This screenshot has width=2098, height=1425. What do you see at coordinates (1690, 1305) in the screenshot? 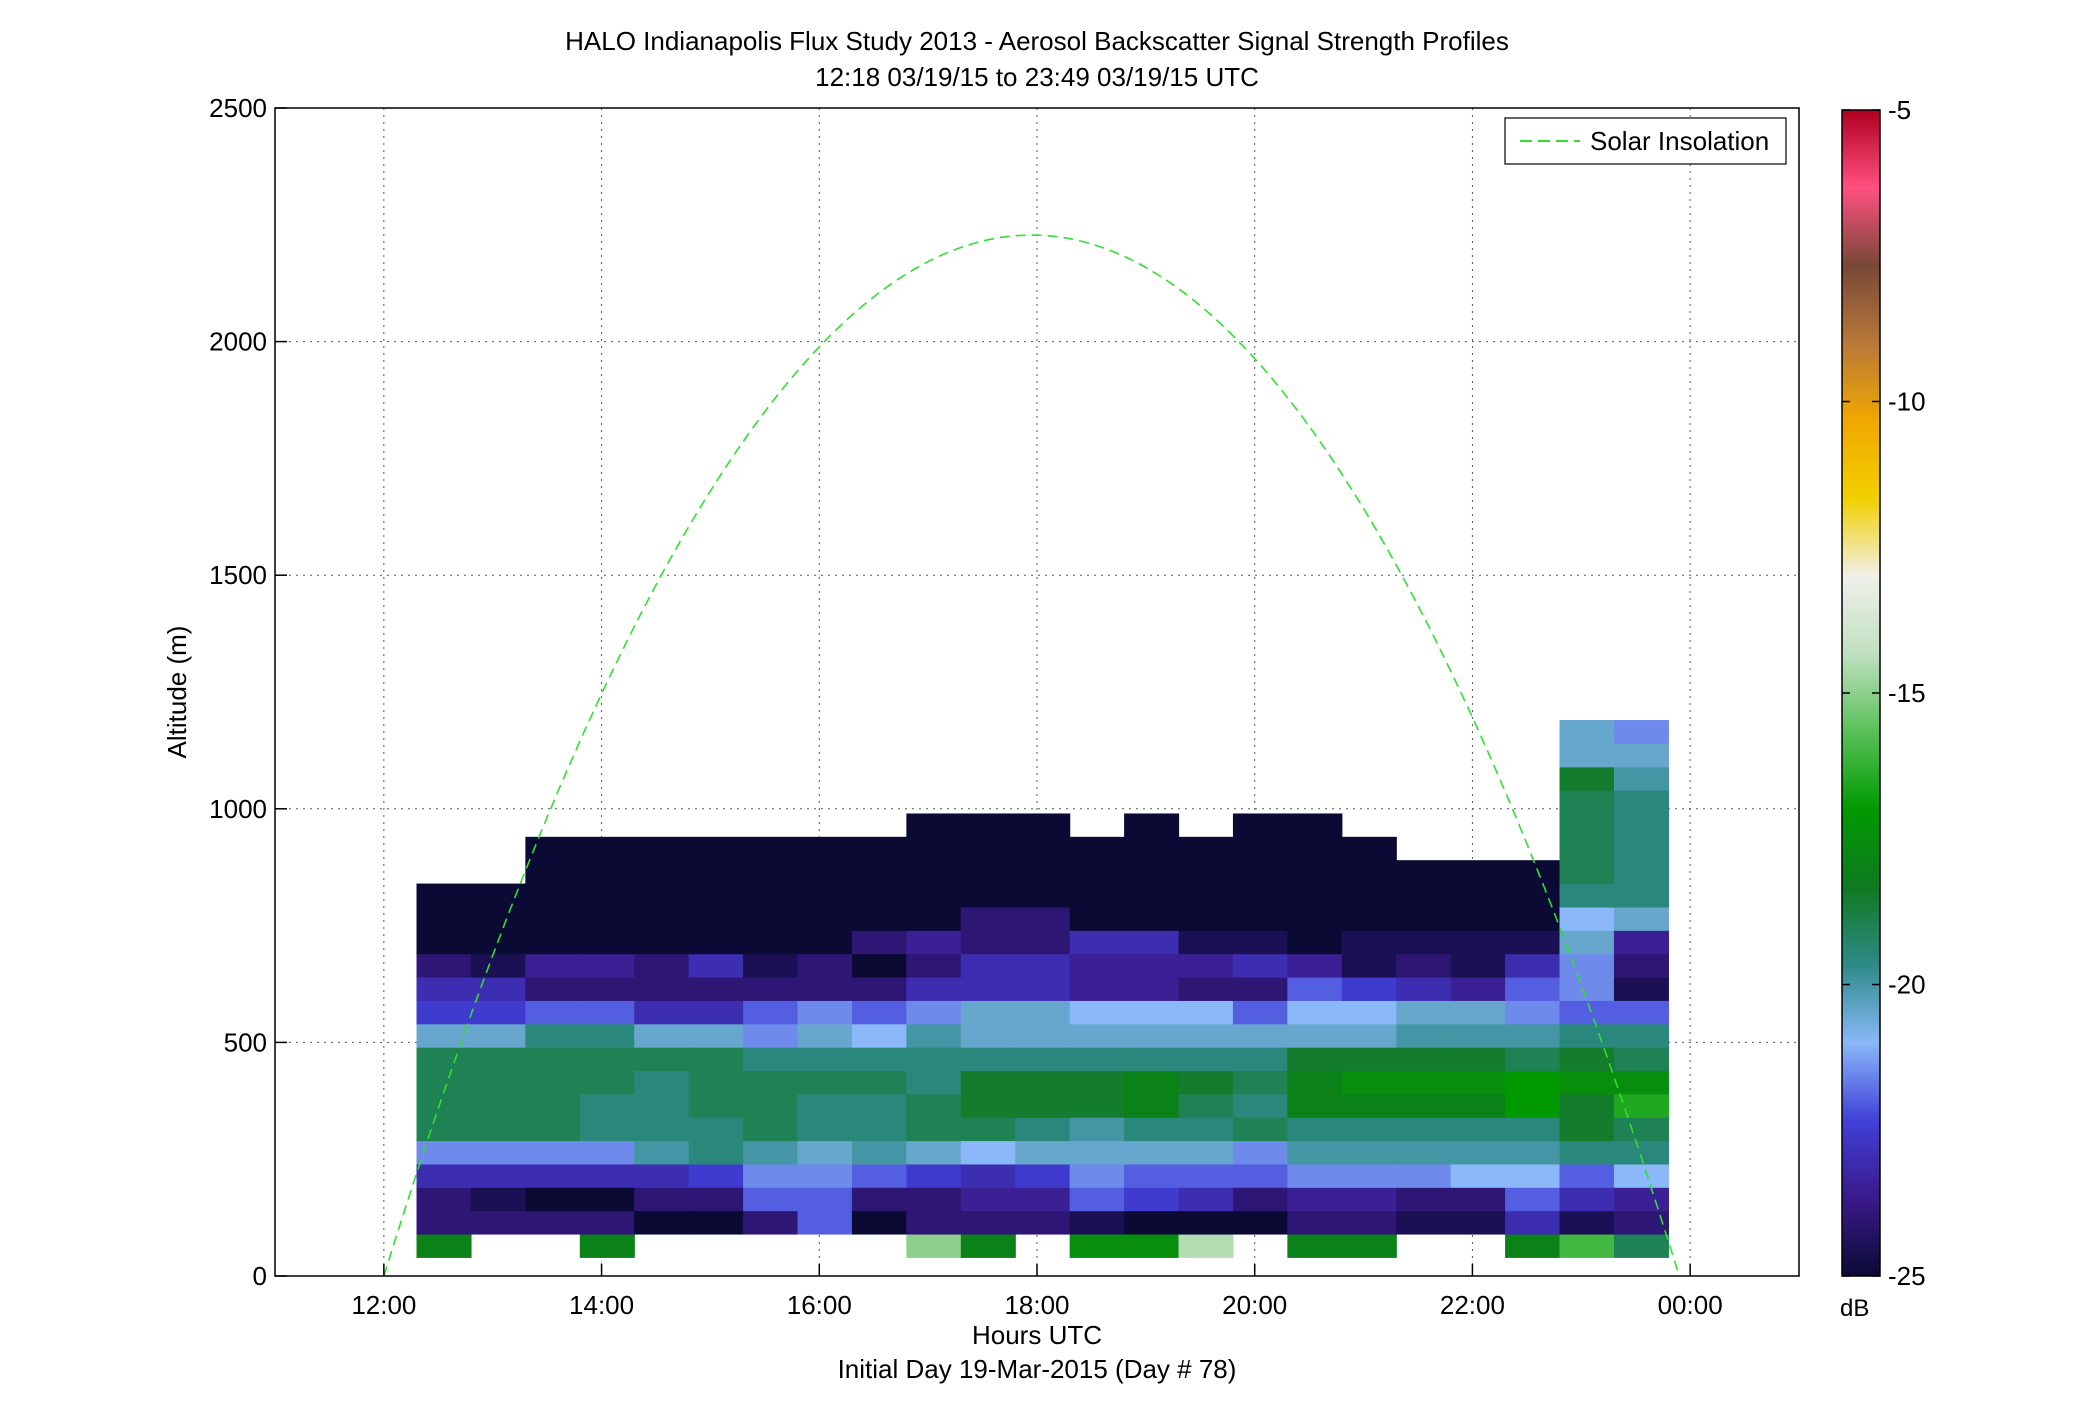
I see `x-tick-label: 00:00` at bounding box center [1690, 1305].